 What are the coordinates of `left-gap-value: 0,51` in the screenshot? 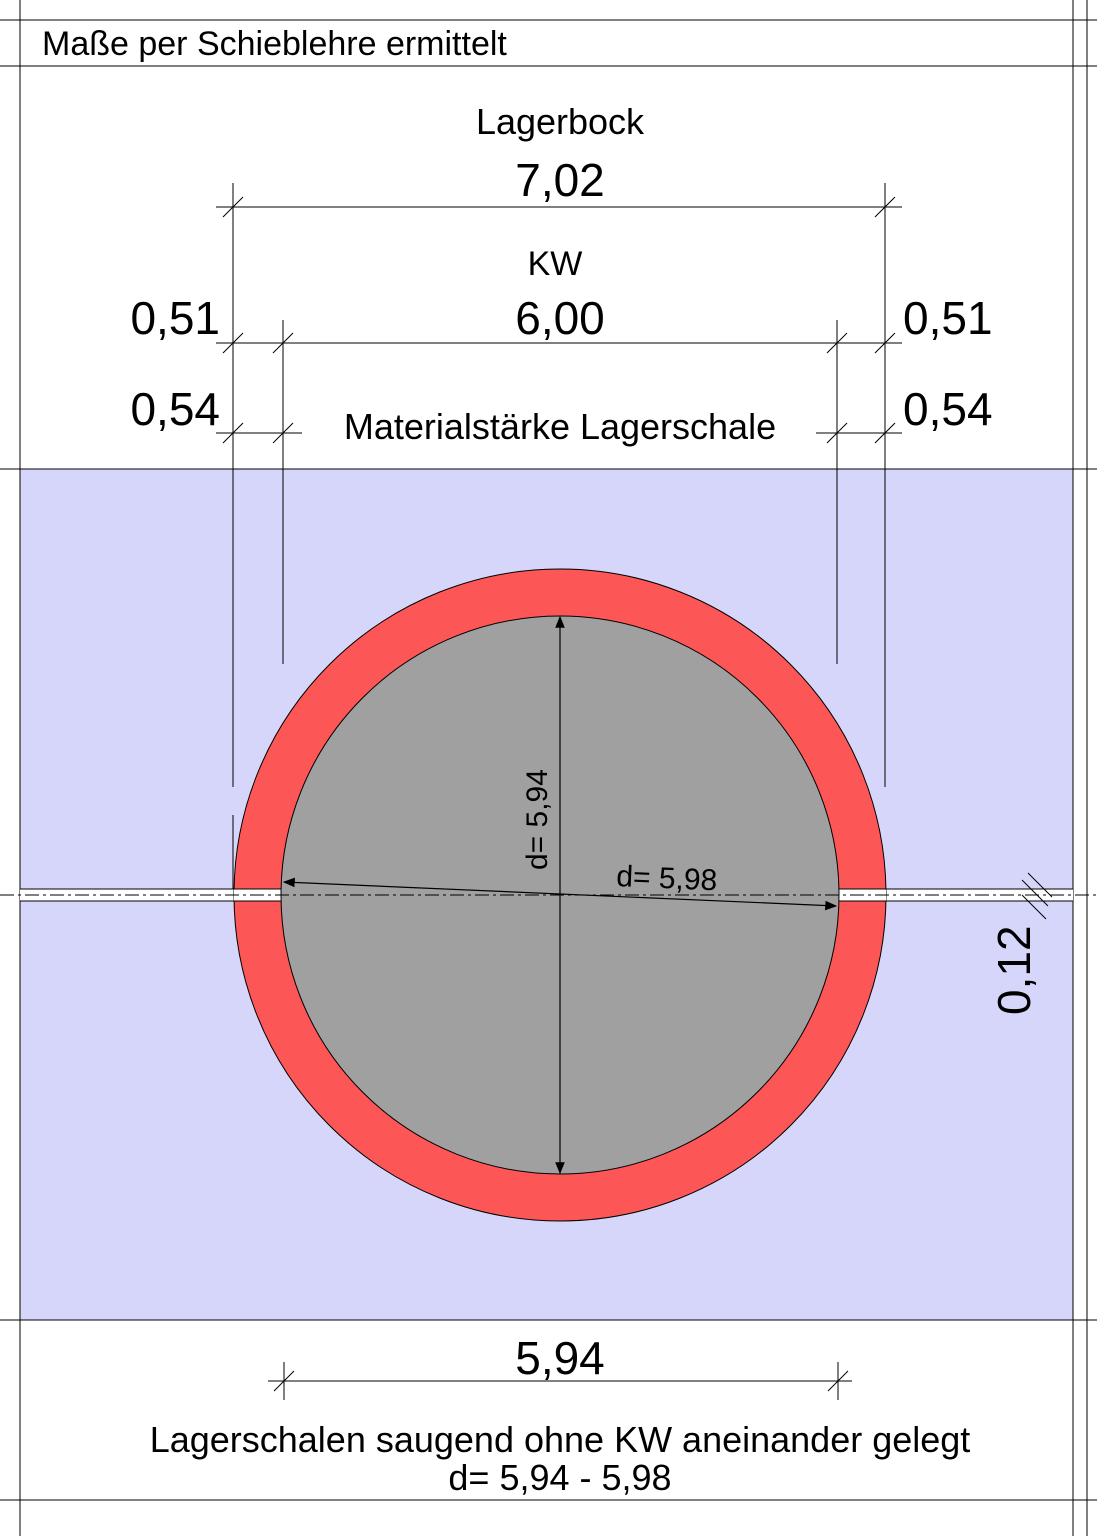 It's located at (175, 318).